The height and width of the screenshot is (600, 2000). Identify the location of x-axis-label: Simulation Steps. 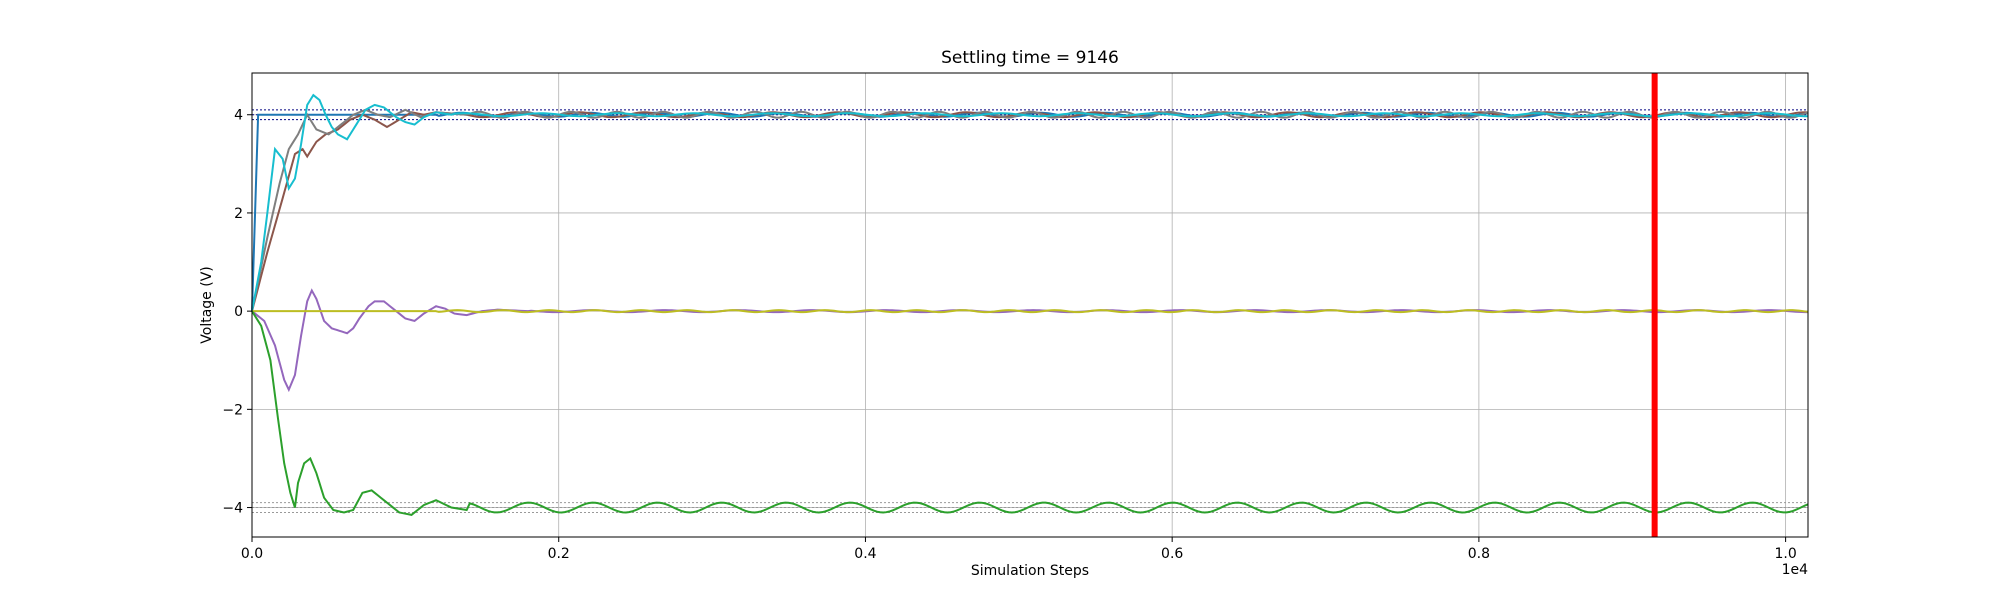
(1030, 571).